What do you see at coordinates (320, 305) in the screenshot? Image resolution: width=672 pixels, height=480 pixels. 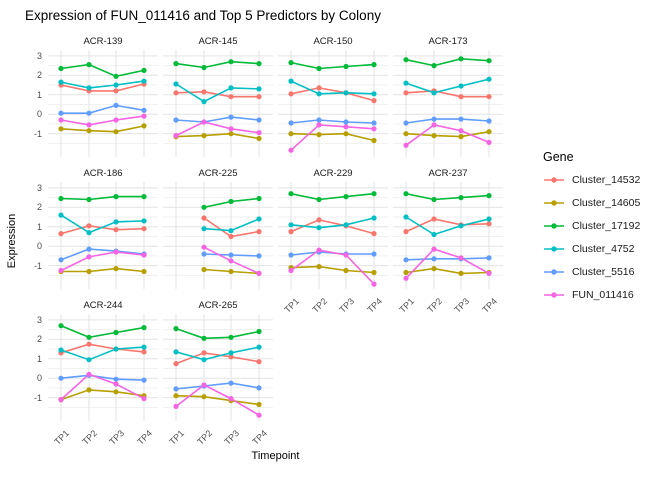 I see `x-tick-label: TP2` at bounding box center [320, 305].